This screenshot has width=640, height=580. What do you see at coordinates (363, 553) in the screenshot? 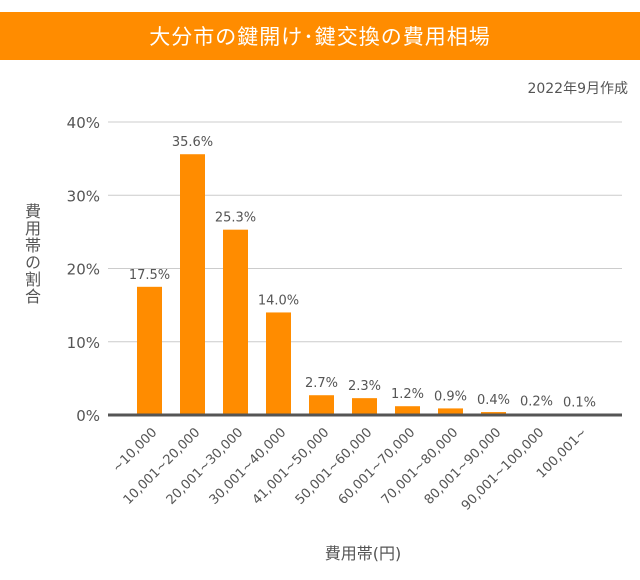
I see `x-axis-label: 費用帯(円)` at bounding box center [363, 553].